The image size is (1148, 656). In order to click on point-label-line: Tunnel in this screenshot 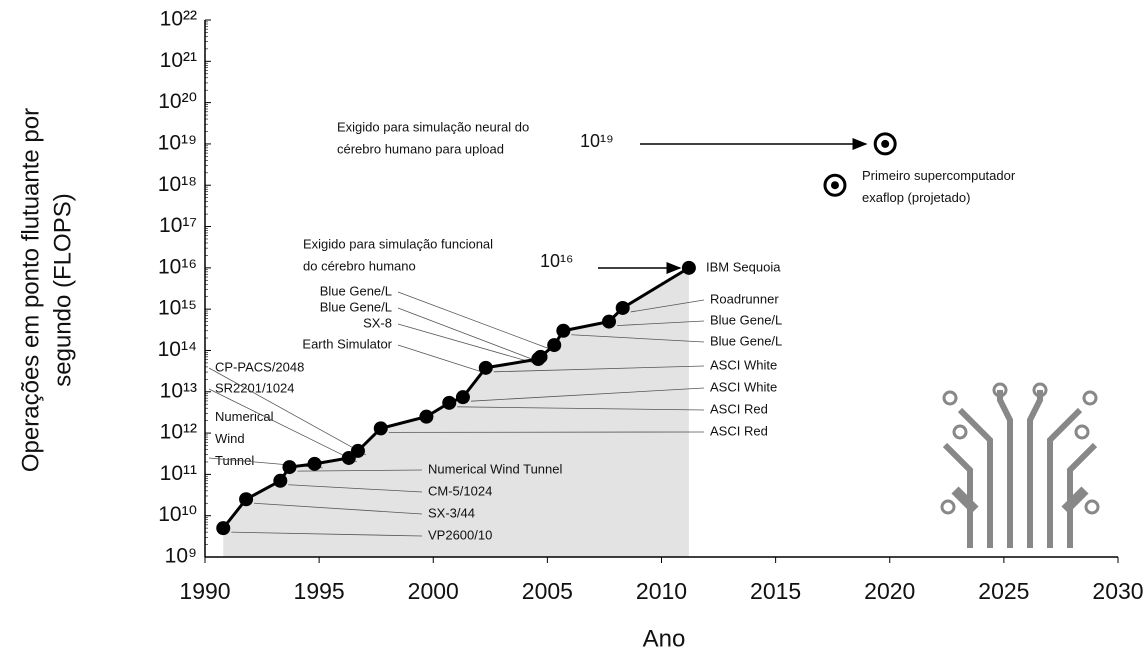, I will do `click(234, 460)`.